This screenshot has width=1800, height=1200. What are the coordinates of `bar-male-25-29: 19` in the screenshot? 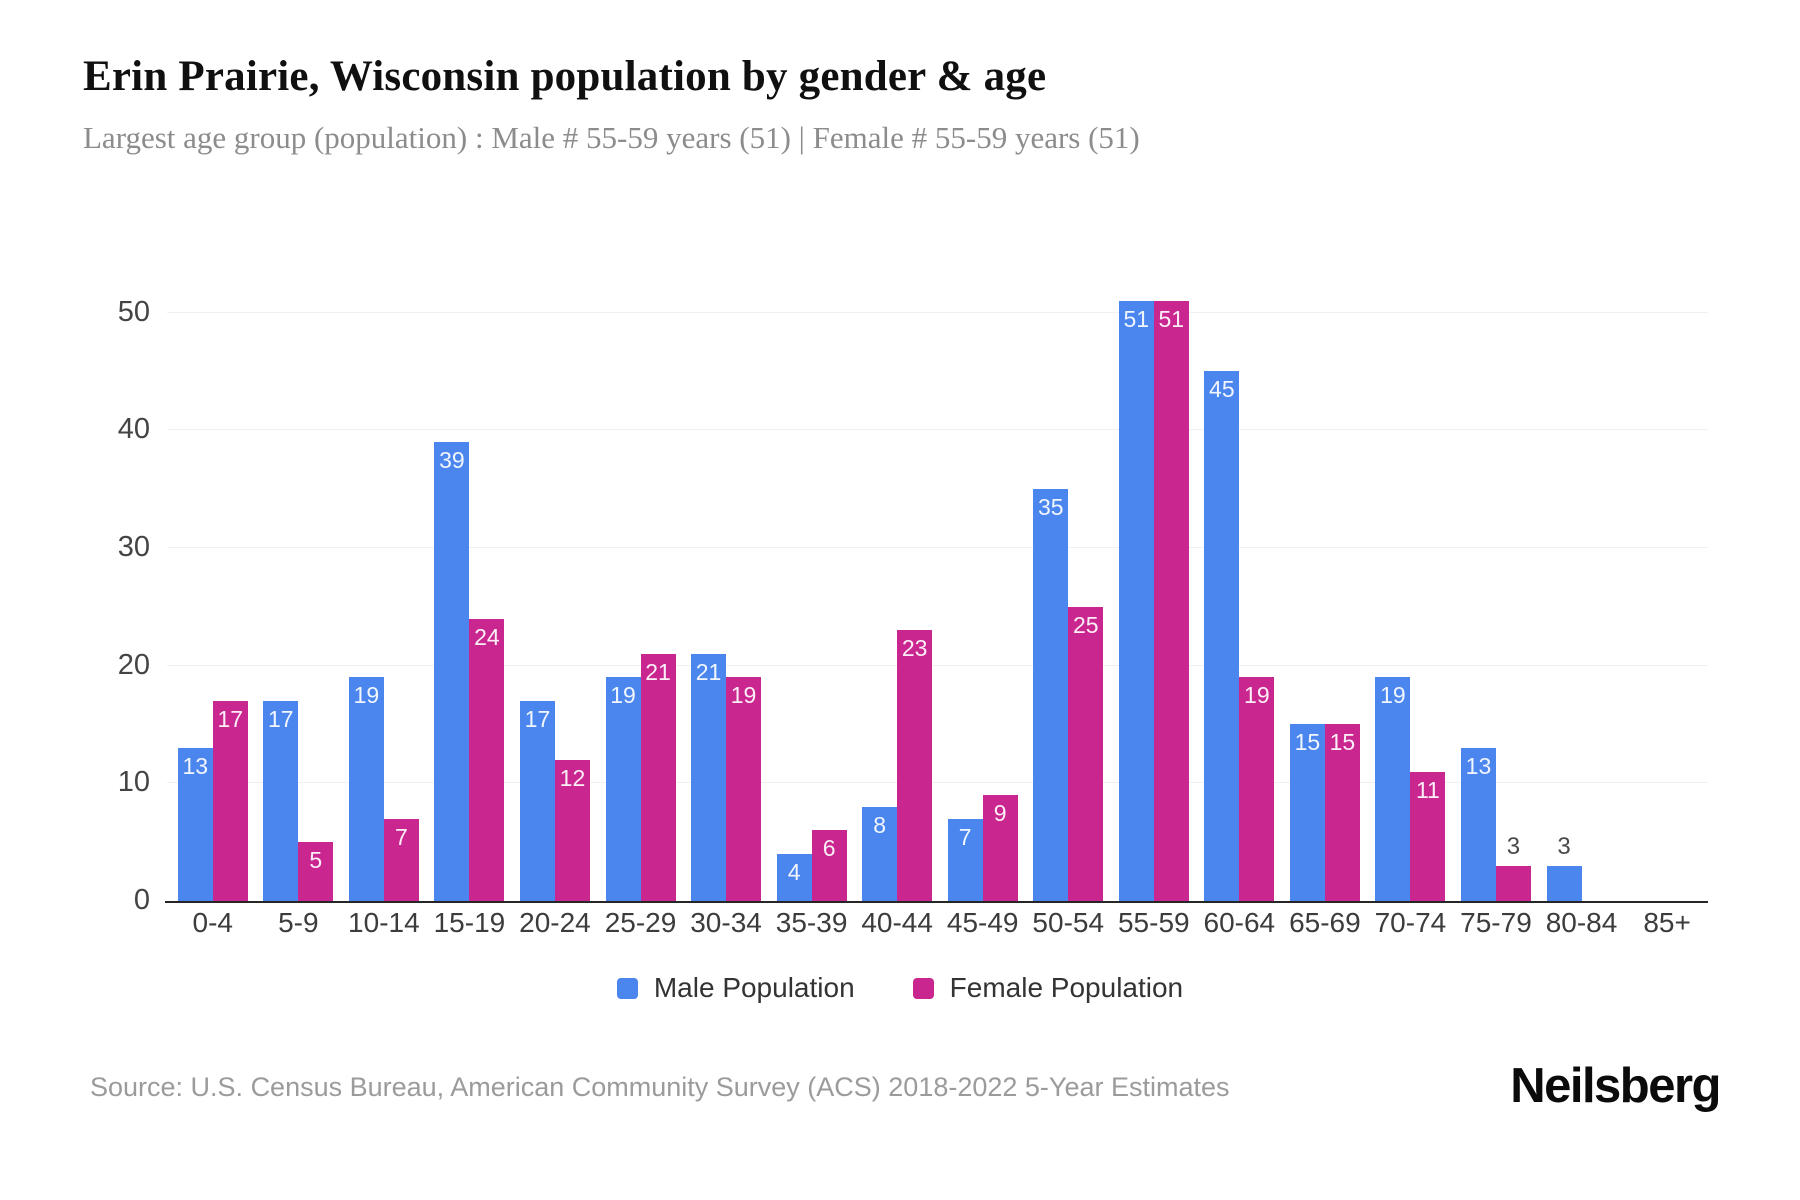 It's located at (623, 789).